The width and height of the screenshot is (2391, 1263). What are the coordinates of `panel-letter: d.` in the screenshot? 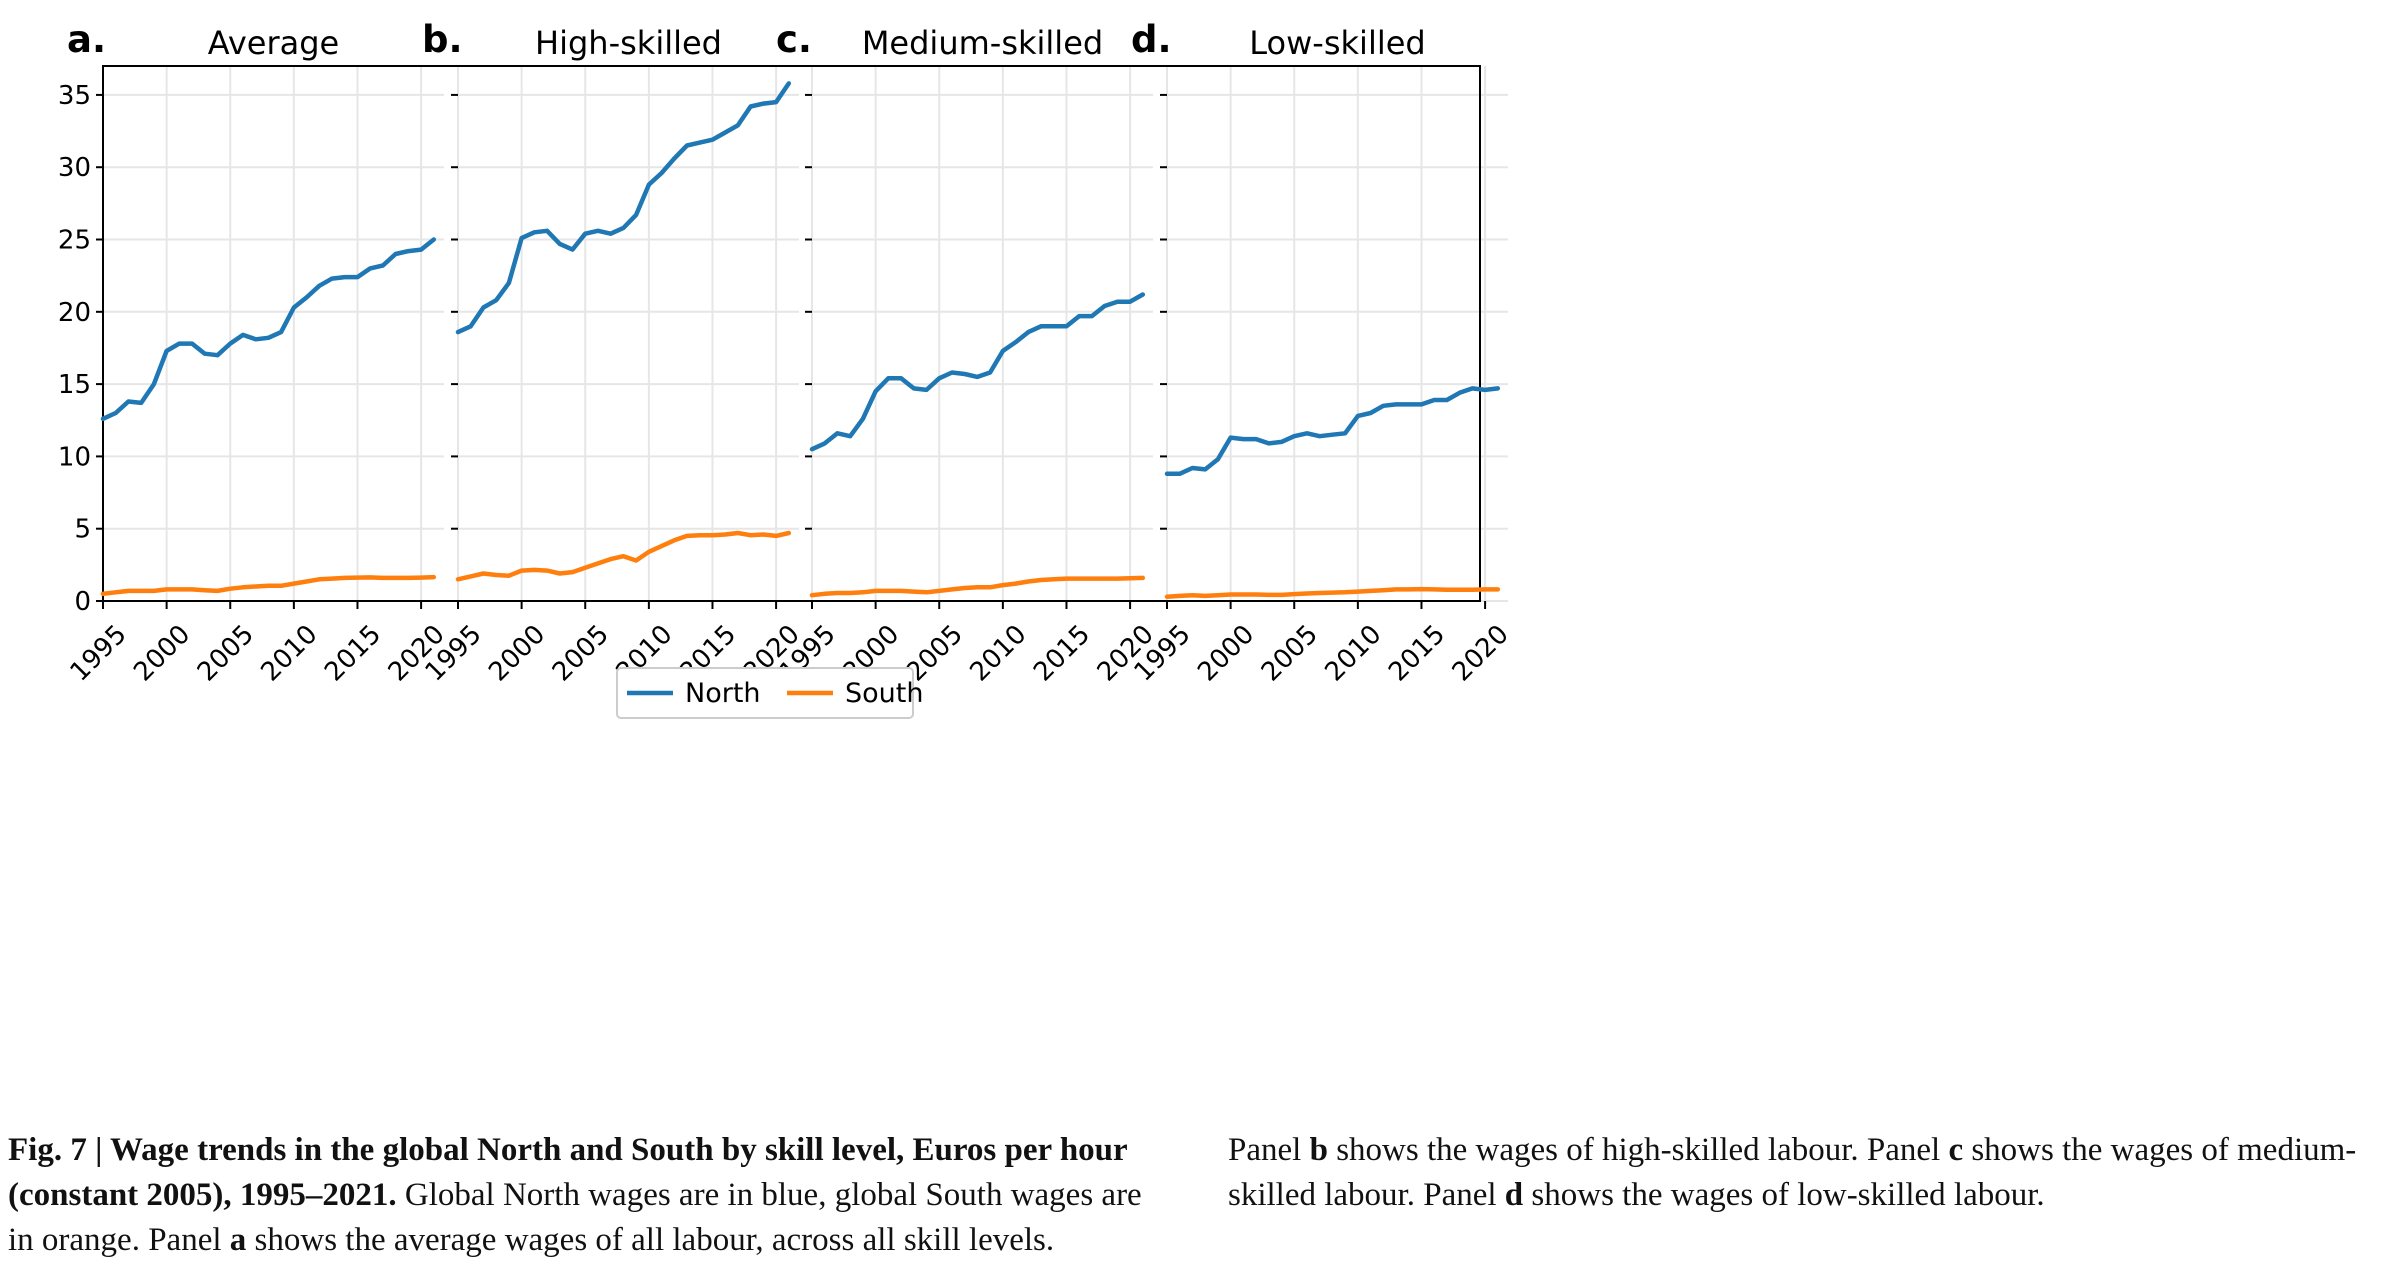 It's located at (1151, 39).